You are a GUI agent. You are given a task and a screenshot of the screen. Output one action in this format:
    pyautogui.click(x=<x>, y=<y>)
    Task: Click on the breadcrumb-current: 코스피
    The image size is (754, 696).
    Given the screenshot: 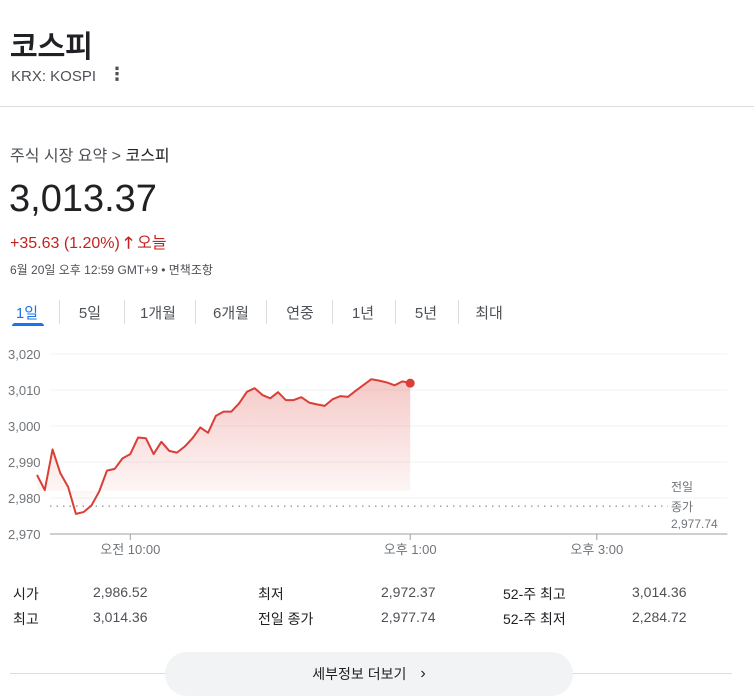 What is the action you would take?
    pyautogui.click(x=147, y=156)
    